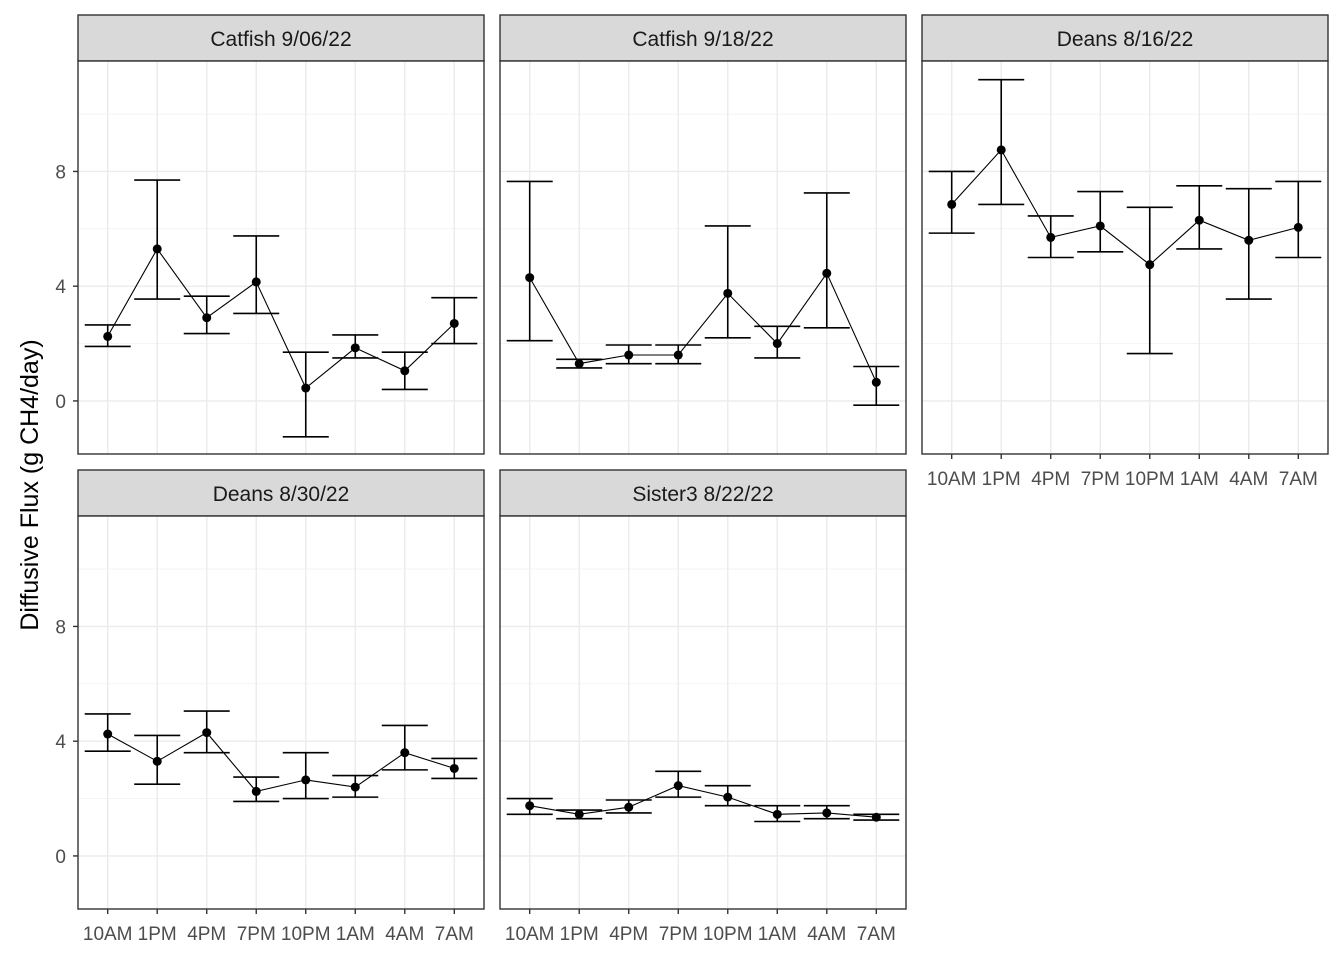 The width and height of the screenshot is (1344, 960). Describe the element at coordinates (30, 484) in the screenshot. I see `y-axis-label: Diffusive Flux (g CH4/day)` at that location.